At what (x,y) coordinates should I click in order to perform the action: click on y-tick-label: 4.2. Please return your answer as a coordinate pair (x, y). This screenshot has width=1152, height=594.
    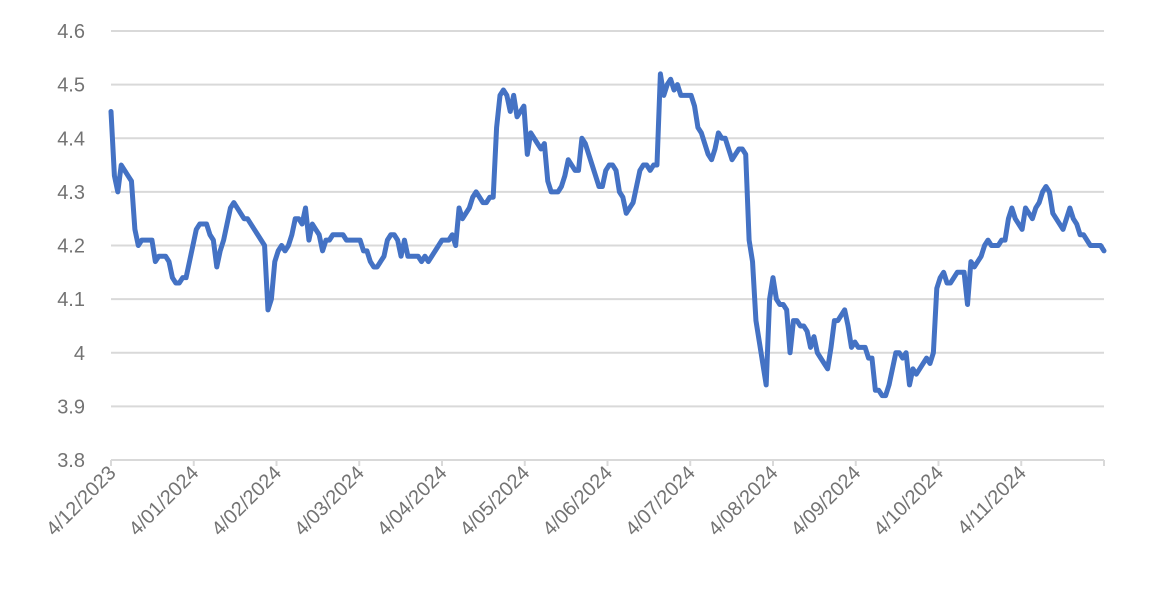
    Looking at the image, I should click on (71, 247).